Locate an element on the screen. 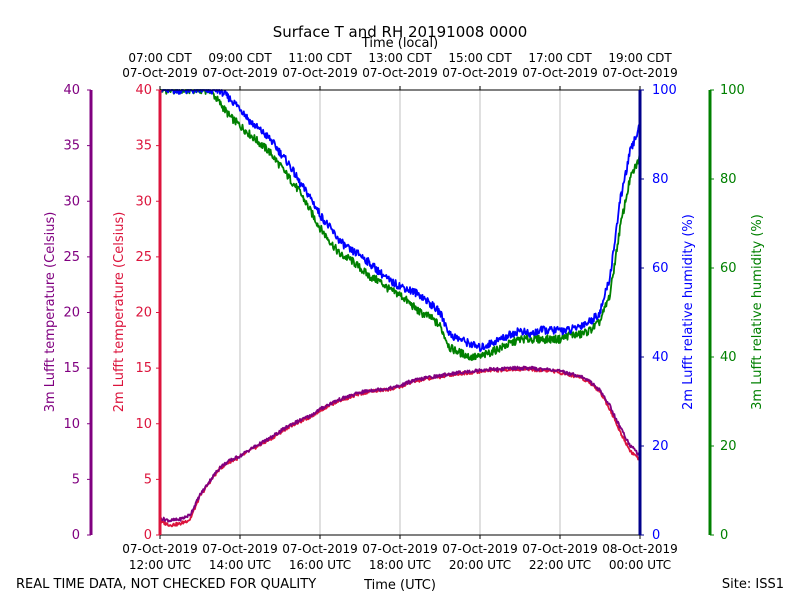 The image size is (800, 600). top-tick-label-time: 11:00 CDT is located at coordinates (320, 58).